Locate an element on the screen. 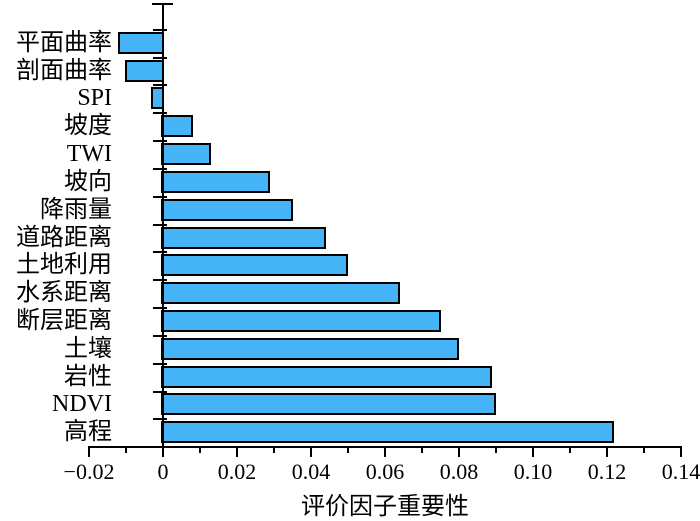 Image resolution: width=700 pixels, height=521 pixels. y-tick-label-0: 平面曲率 is located at coordinates (64, 43).